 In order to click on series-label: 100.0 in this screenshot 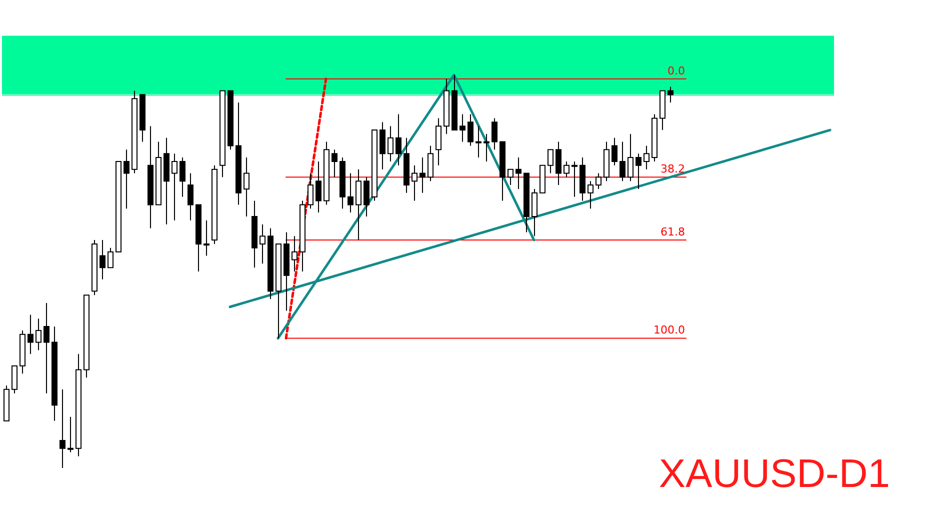, I will do `click(669, 330)`.